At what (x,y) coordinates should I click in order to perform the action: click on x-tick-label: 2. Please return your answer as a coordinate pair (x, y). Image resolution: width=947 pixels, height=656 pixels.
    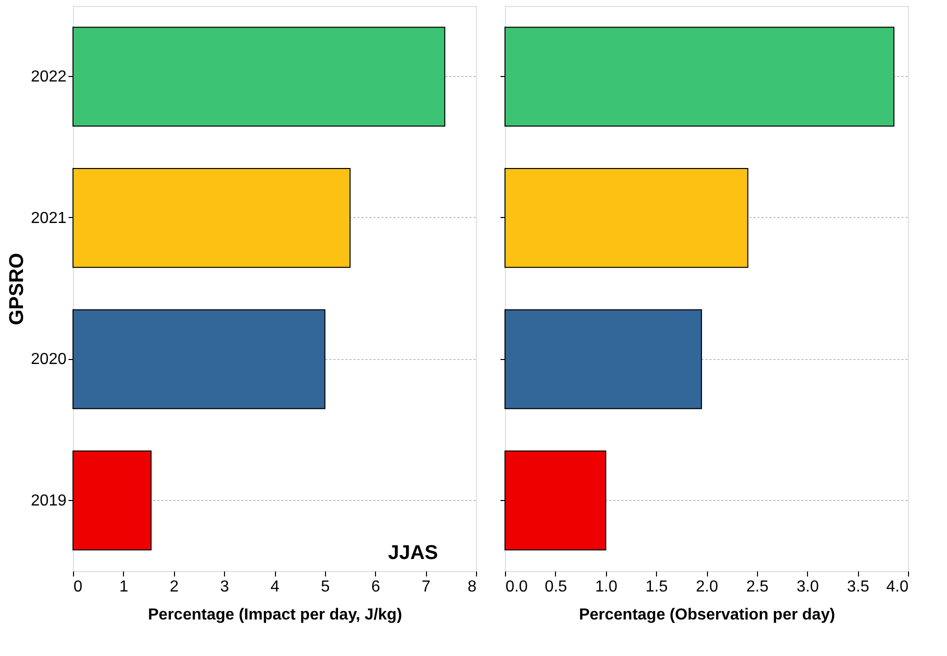
    Looking at the image, I should click on (174, 587).